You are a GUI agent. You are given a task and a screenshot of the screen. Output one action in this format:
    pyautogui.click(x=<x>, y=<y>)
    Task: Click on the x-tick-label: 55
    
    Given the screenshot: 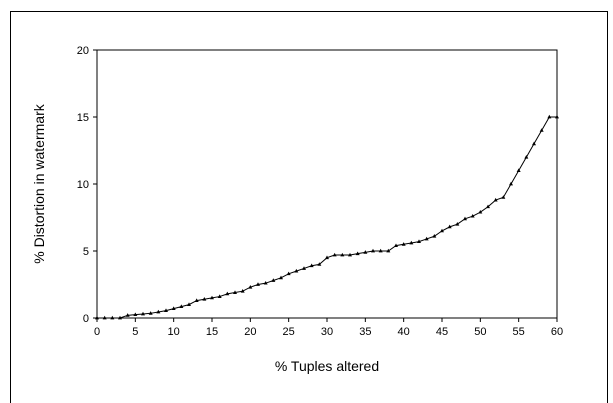 What is the action you would take?
    pyautogui.click(x=519, y=332)
    